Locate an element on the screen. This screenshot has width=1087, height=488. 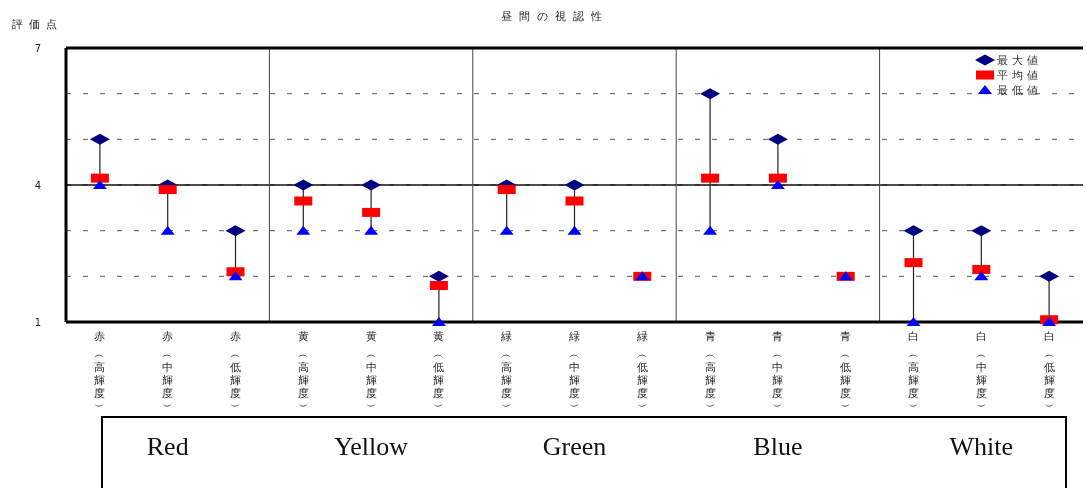
x-tick-label: 赤︵高輝度︶ is located at coordinates (100, 371).